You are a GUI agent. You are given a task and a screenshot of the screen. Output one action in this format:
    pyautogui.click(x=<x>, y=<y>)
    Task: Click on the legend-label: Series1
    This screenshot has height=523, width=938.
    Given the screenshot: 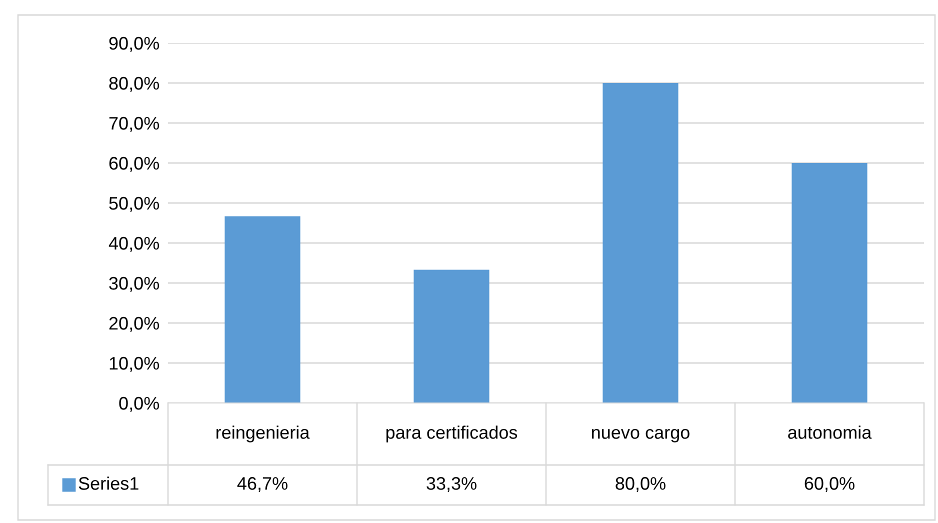 What is the action you would take?
    pyautogui.click(x=108, y=483)
    